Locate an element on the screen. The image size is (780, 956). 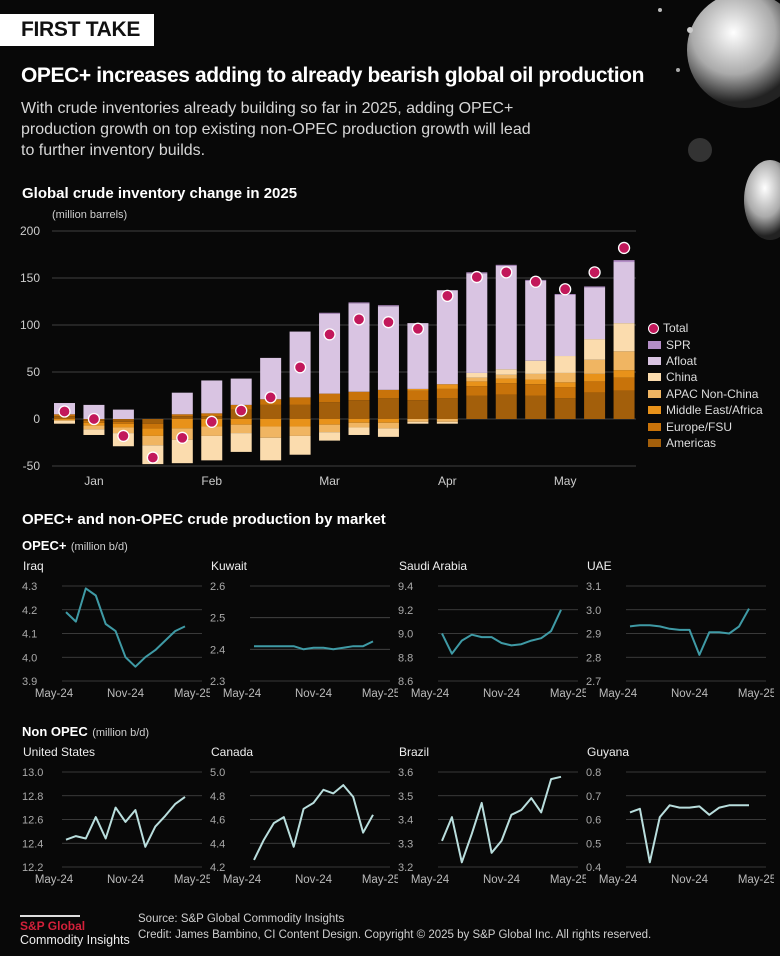
source-text: Source: S&P Global Commodity Insights is located at coordinates (241, 919).